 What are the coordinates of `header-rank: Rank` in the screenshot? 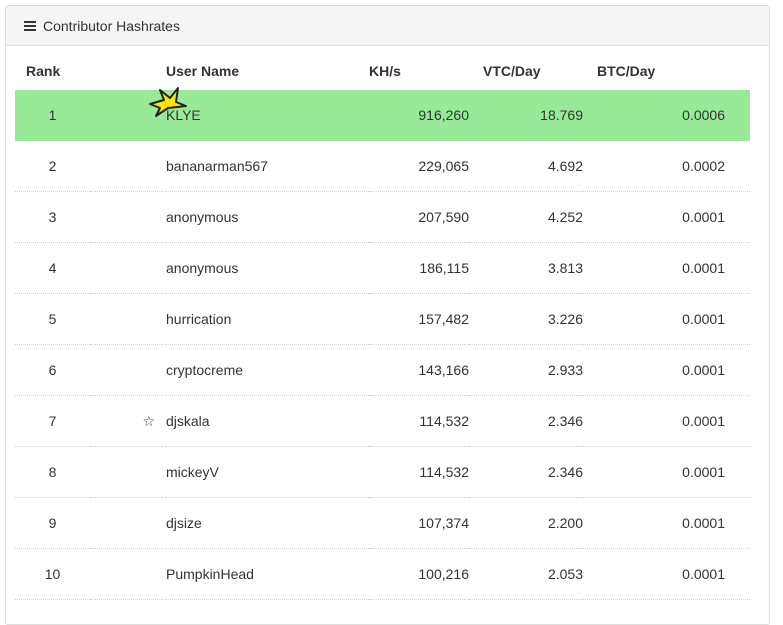 It's located at (43, 71).